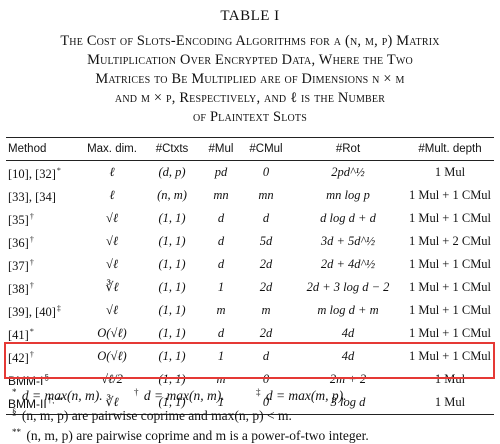 Image resolution: width=500 pixels, height=444 pixels. Describe the element at coordinates (32, 197) in the screenshot. I see `method-name: [33], [34]` at that location.